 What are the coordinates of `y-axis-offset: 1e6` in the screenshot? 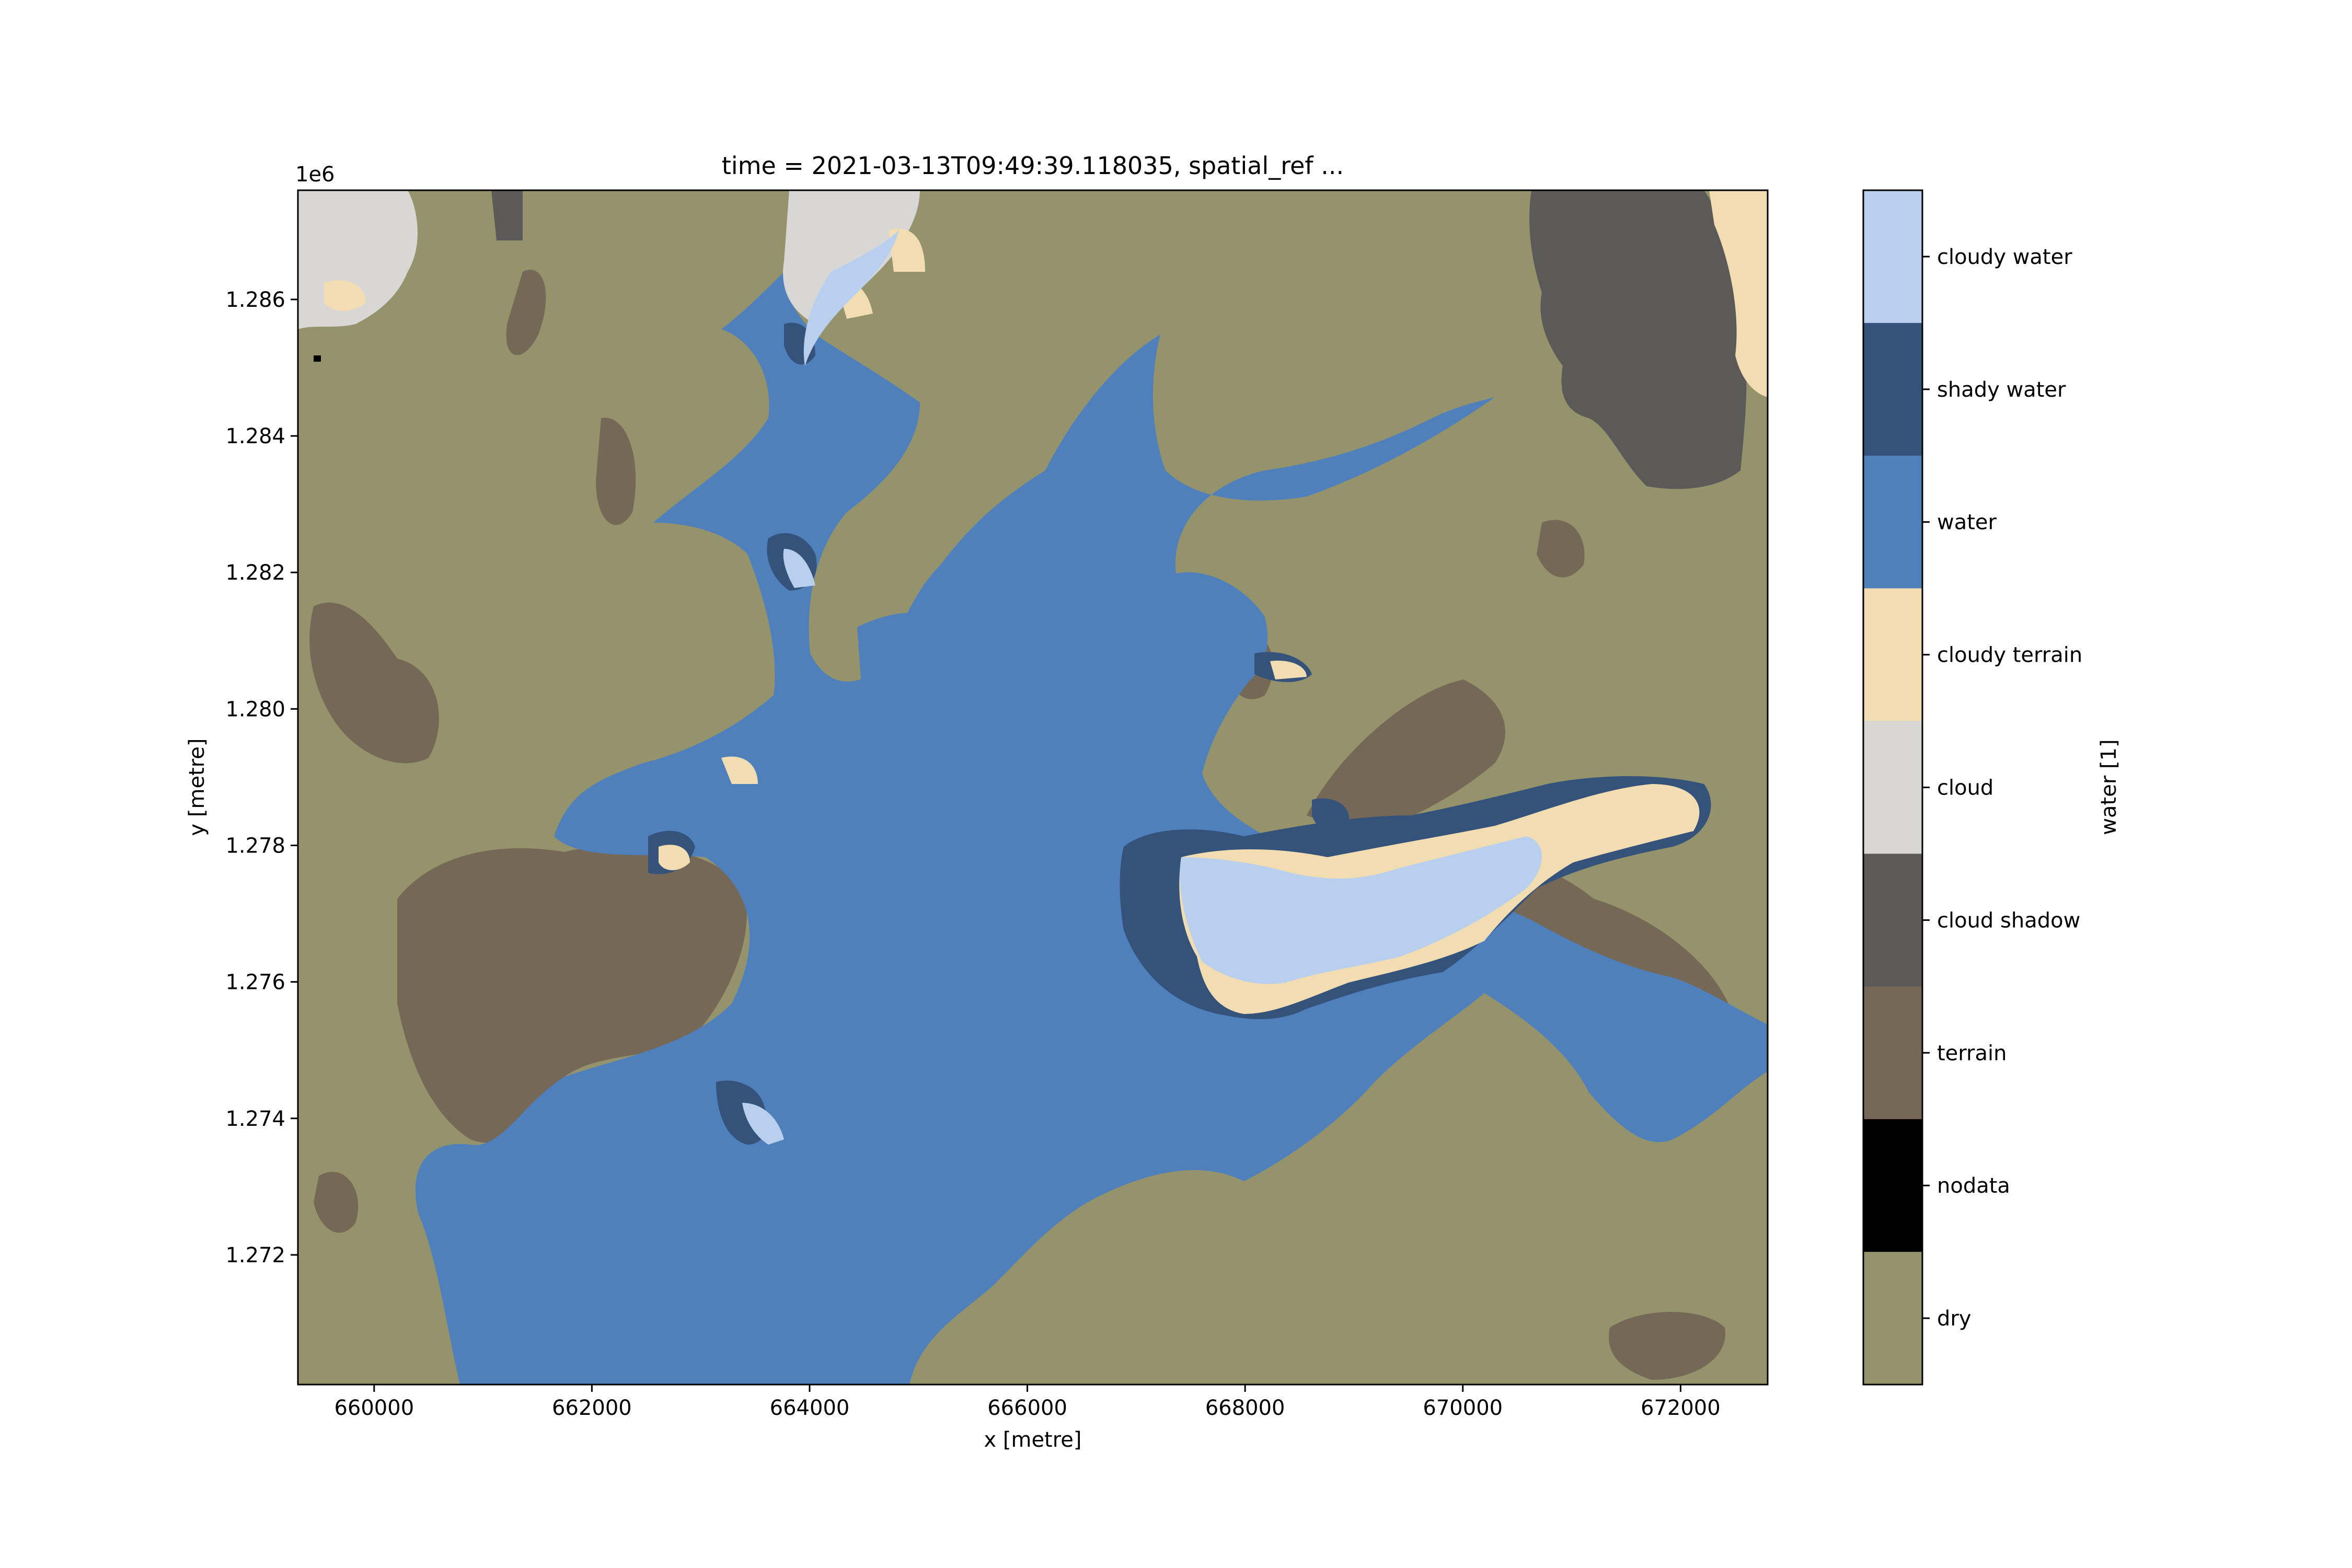 It's located at (315, 175).